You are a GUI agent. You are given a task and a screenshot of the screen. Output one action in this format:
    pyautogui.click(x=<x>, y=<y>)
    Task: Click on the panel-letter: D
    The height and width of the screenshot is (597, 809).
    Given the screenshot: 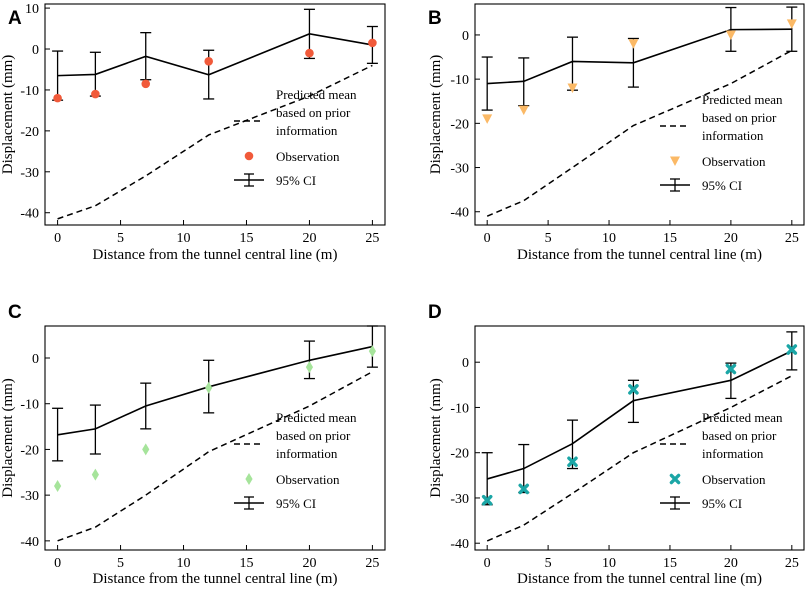 What is the action you would take?
    pyautogui.click(x=435, y=312)
    